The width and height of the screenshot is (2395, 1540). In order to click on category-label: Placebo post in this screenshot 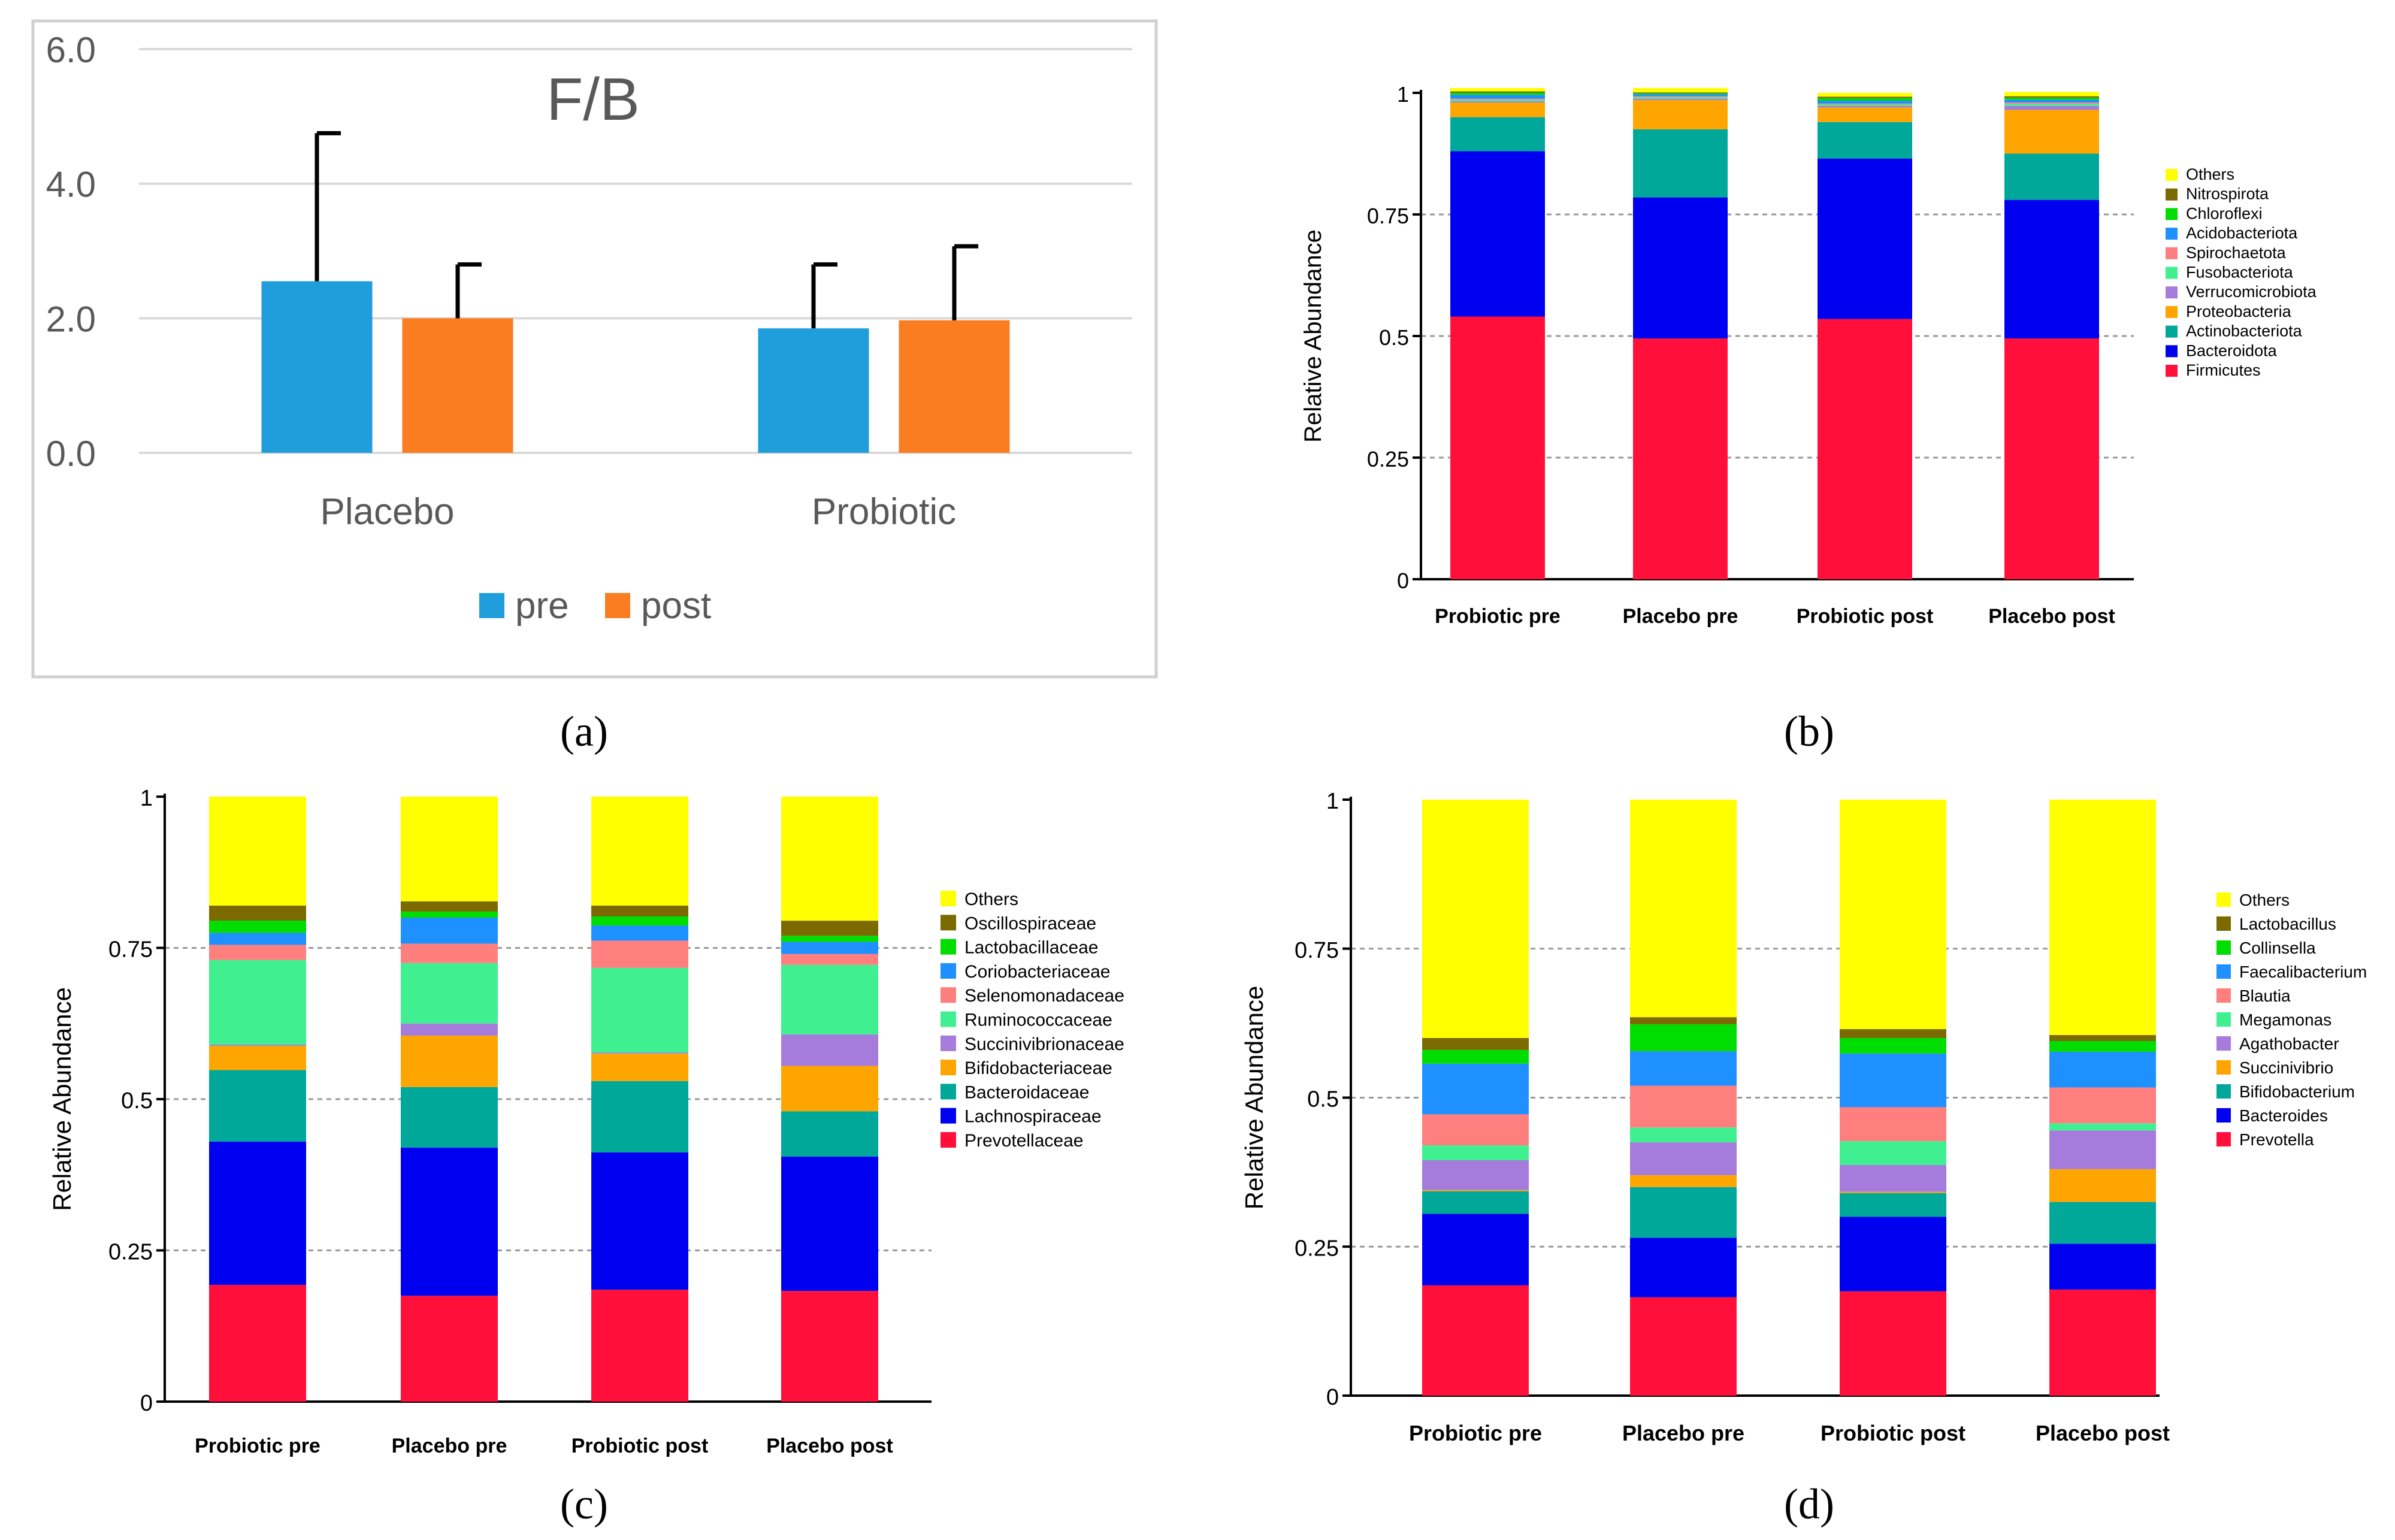, I will do `click(2051, 617)`.